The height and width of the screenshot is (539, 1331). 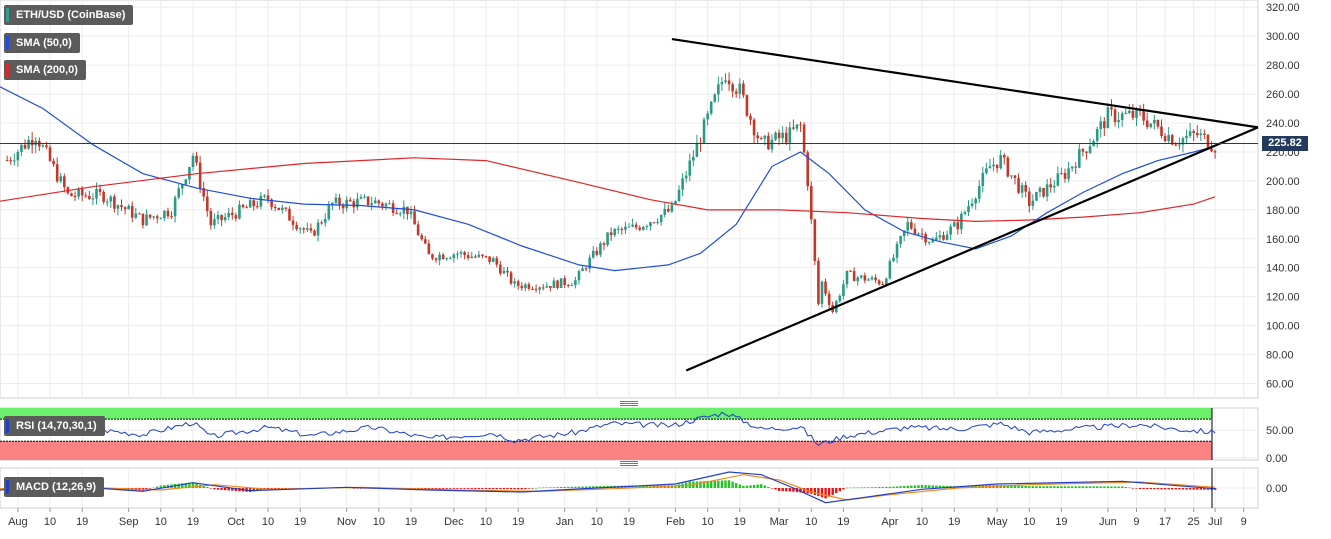 I want to click on rsi-line, so click(x=611, y=429).